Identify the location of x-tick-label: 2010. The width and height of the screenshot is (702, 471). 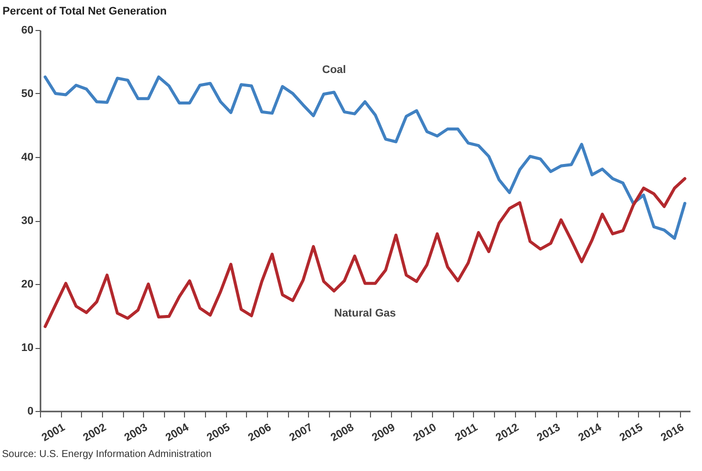
(425, 433).